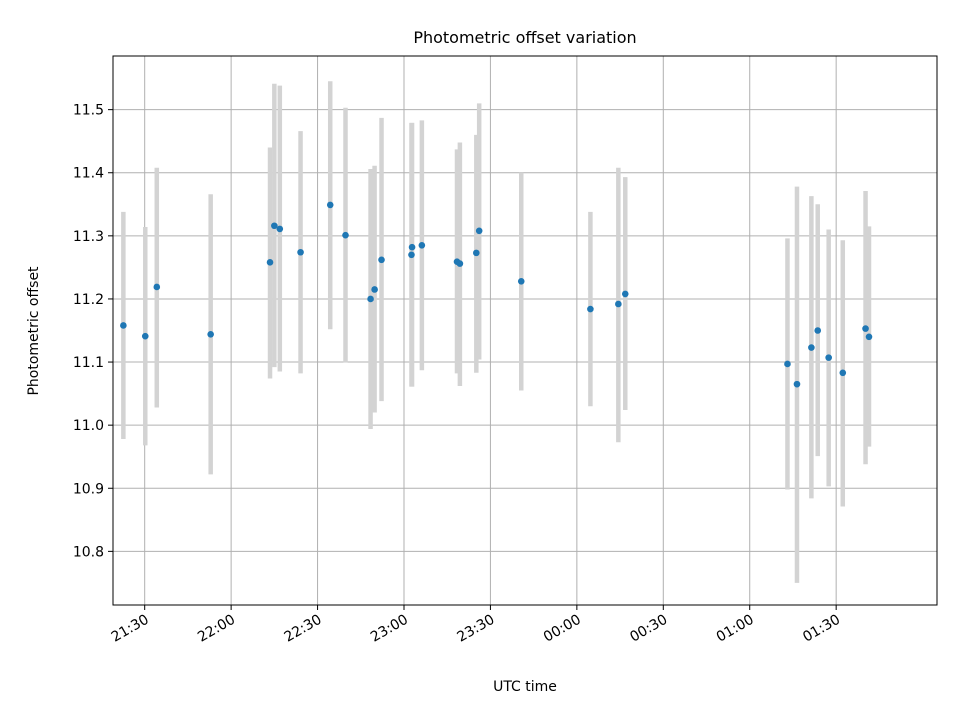  I want to click on x-tick-label: 22:30, so click(303, 629).